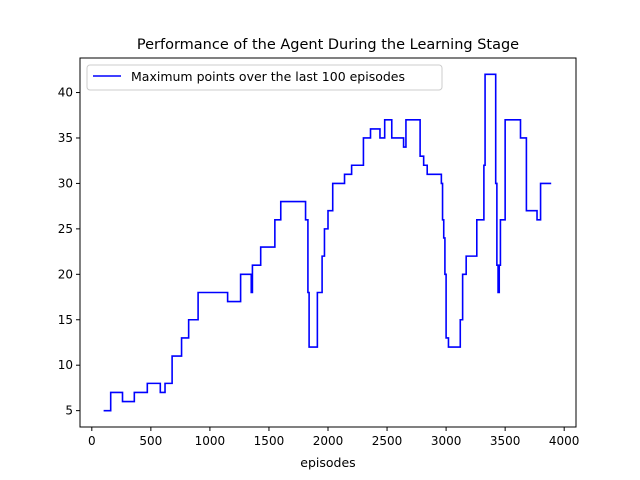  Describe the element at coordinates (327, 462) in the screenshot. I see `x-axis-label: episodes` at that location.